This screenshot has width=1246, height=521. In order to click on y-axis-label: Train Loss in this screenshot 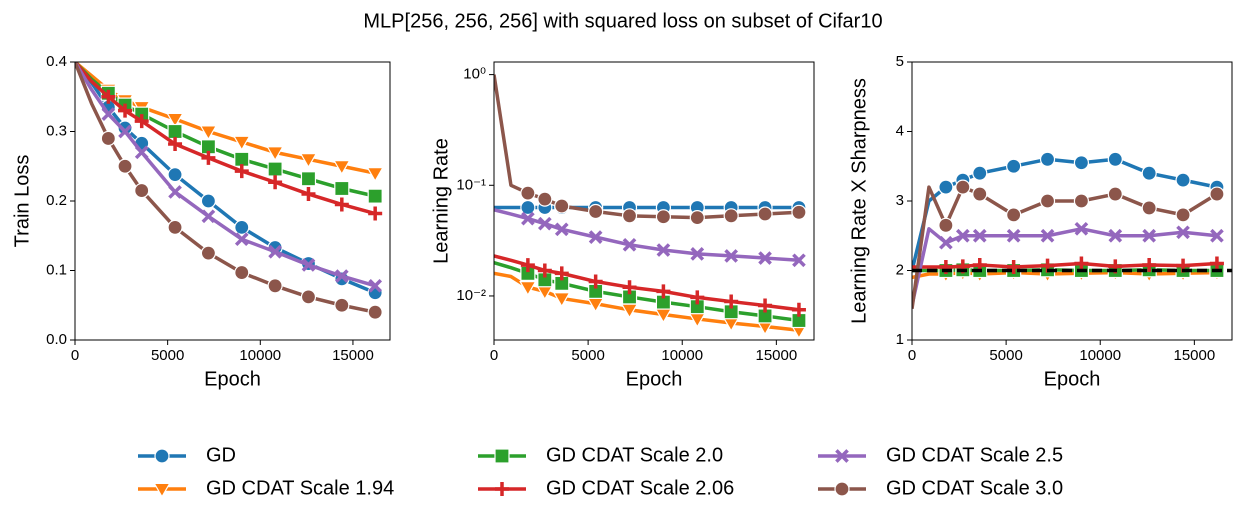, I will do `click(22, 201)`.